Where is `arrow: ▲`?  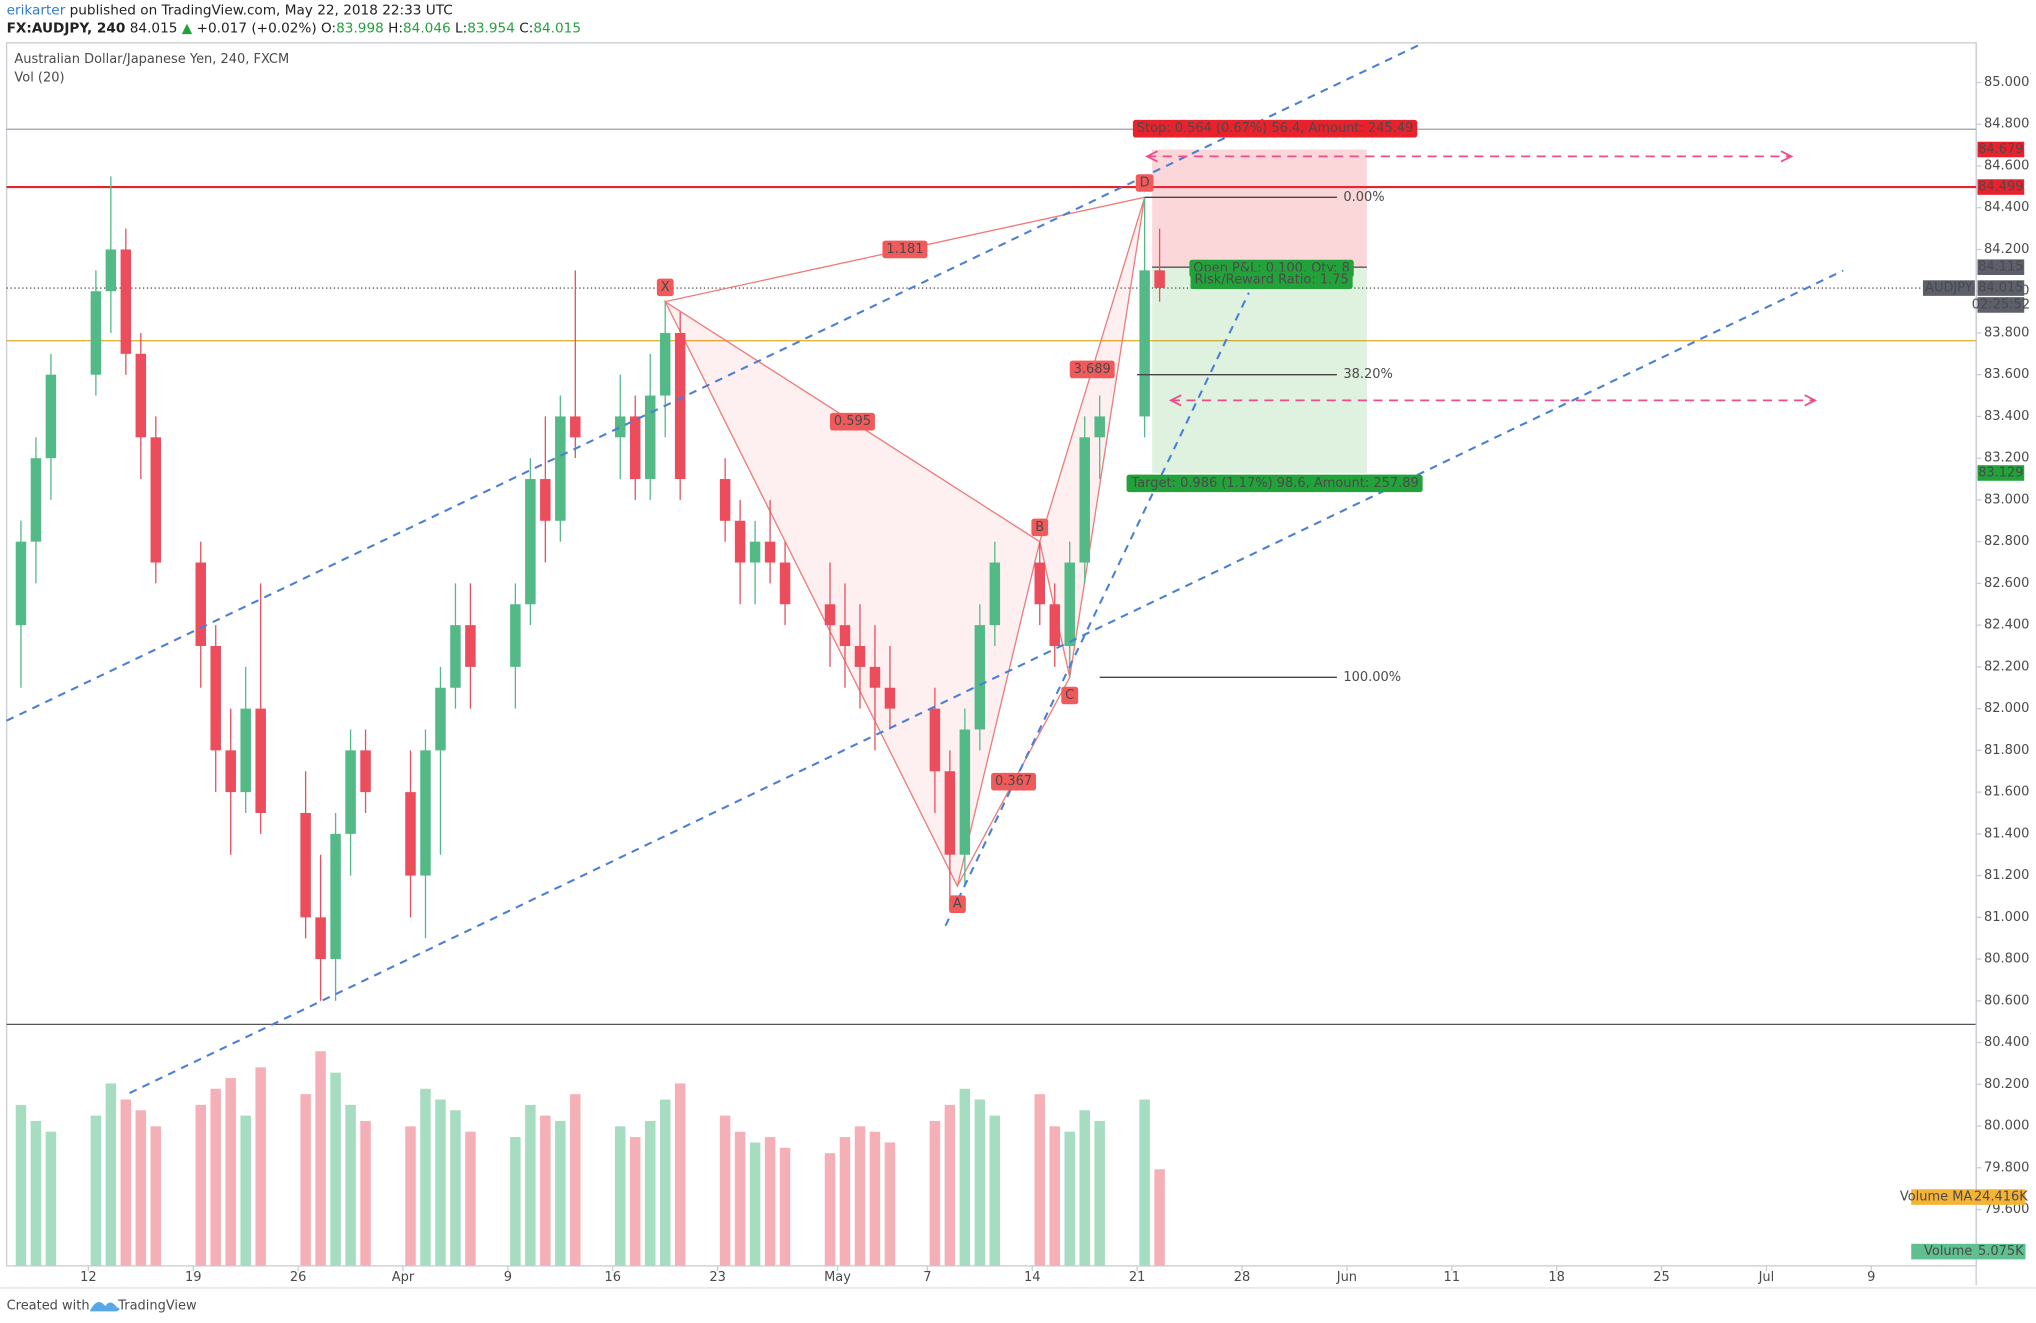 arrow: ▲ is located at coordinates (187, 29).